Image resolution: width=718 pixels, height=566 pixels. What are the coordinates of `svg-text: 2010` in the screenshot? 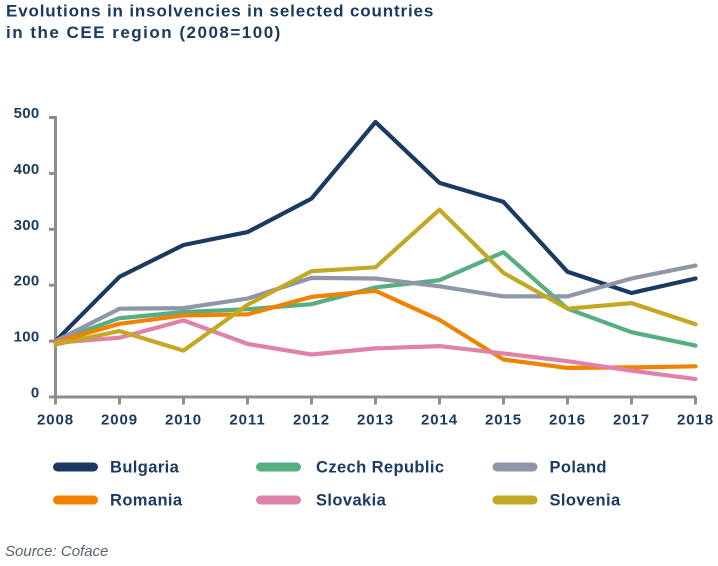 It's located at (183, 420).